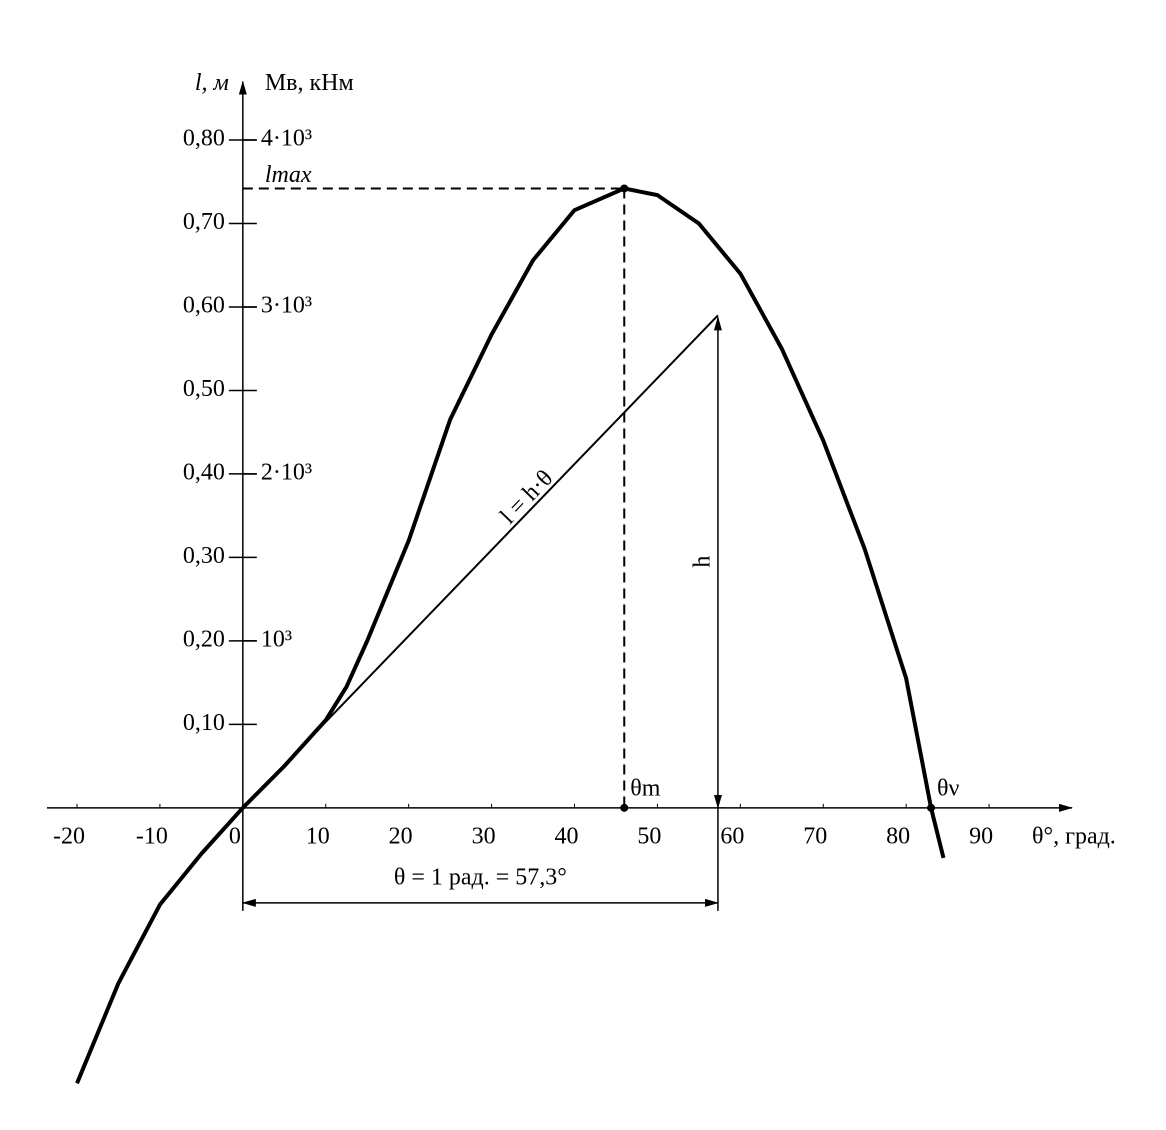  I want to click on x-tick-label: 30, so click(484, 836).